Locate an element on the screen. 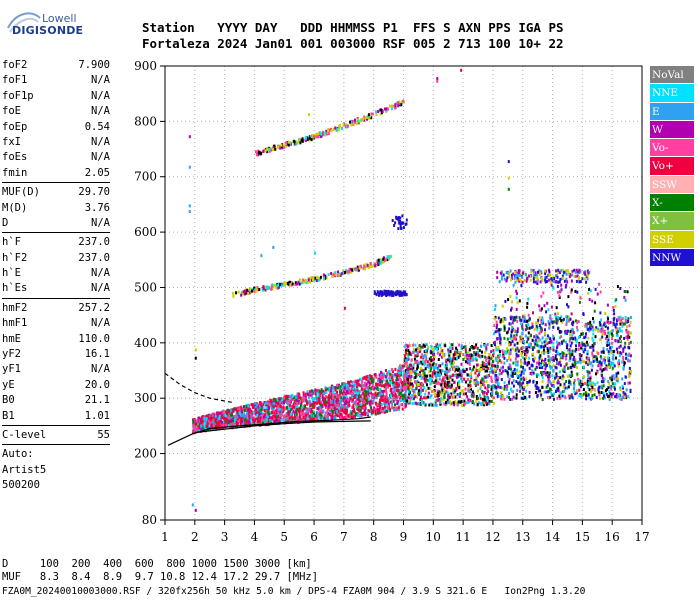 The width and height of the screenshot is (700, 600). param-value: N/A is located at coordinates (100, 273).